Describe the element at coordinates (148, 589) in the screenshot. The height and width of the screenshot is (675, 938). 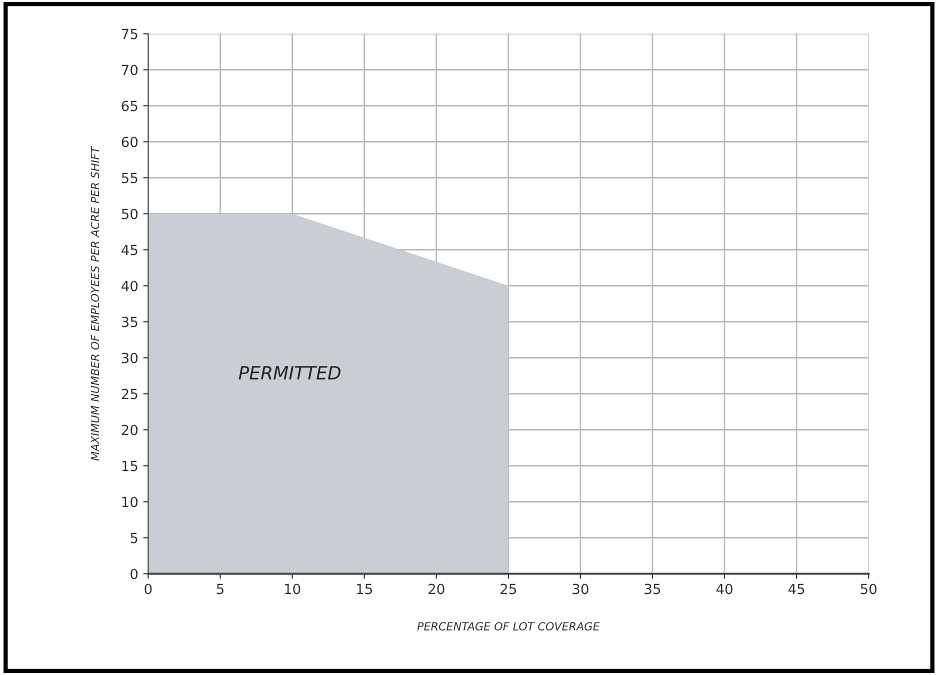
I see `x-tick-label: 0` at that location.